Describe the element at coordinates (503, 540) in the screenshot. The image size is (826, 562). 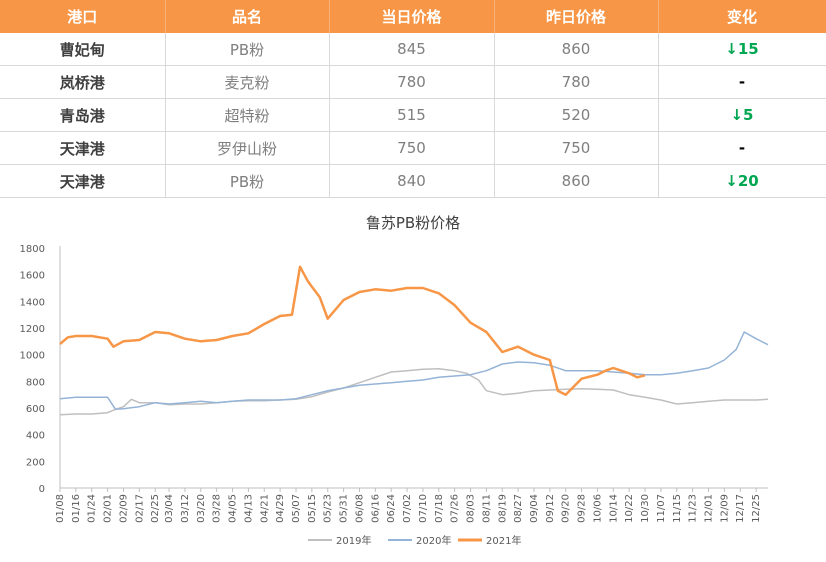
I see `legend-label: 2021年` at that location.